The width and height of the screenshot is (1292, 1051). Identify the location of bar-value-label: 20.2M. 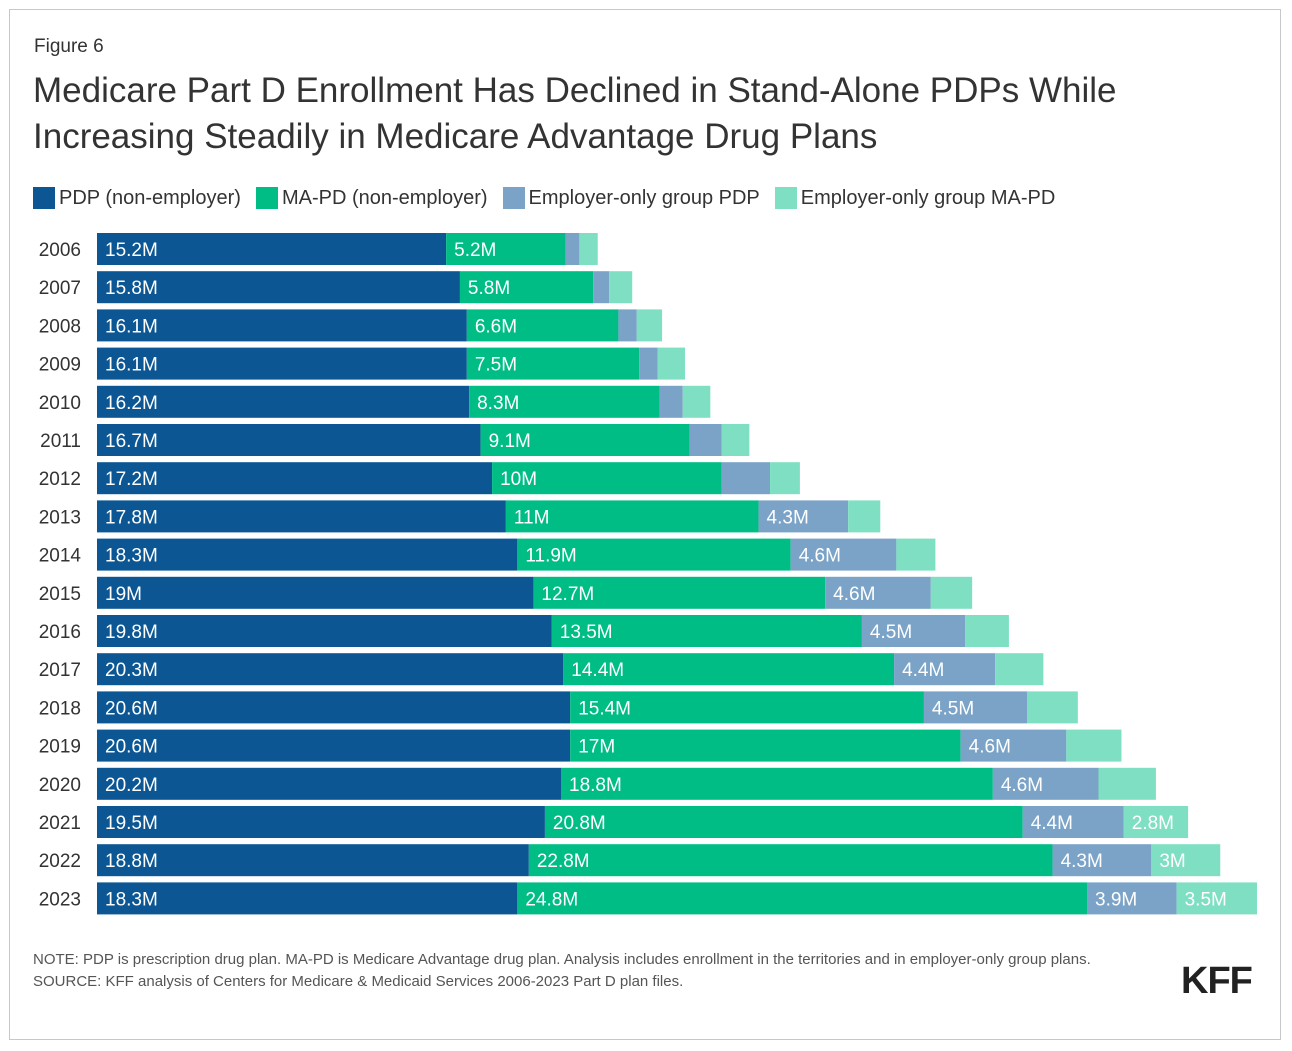
(131, 785).